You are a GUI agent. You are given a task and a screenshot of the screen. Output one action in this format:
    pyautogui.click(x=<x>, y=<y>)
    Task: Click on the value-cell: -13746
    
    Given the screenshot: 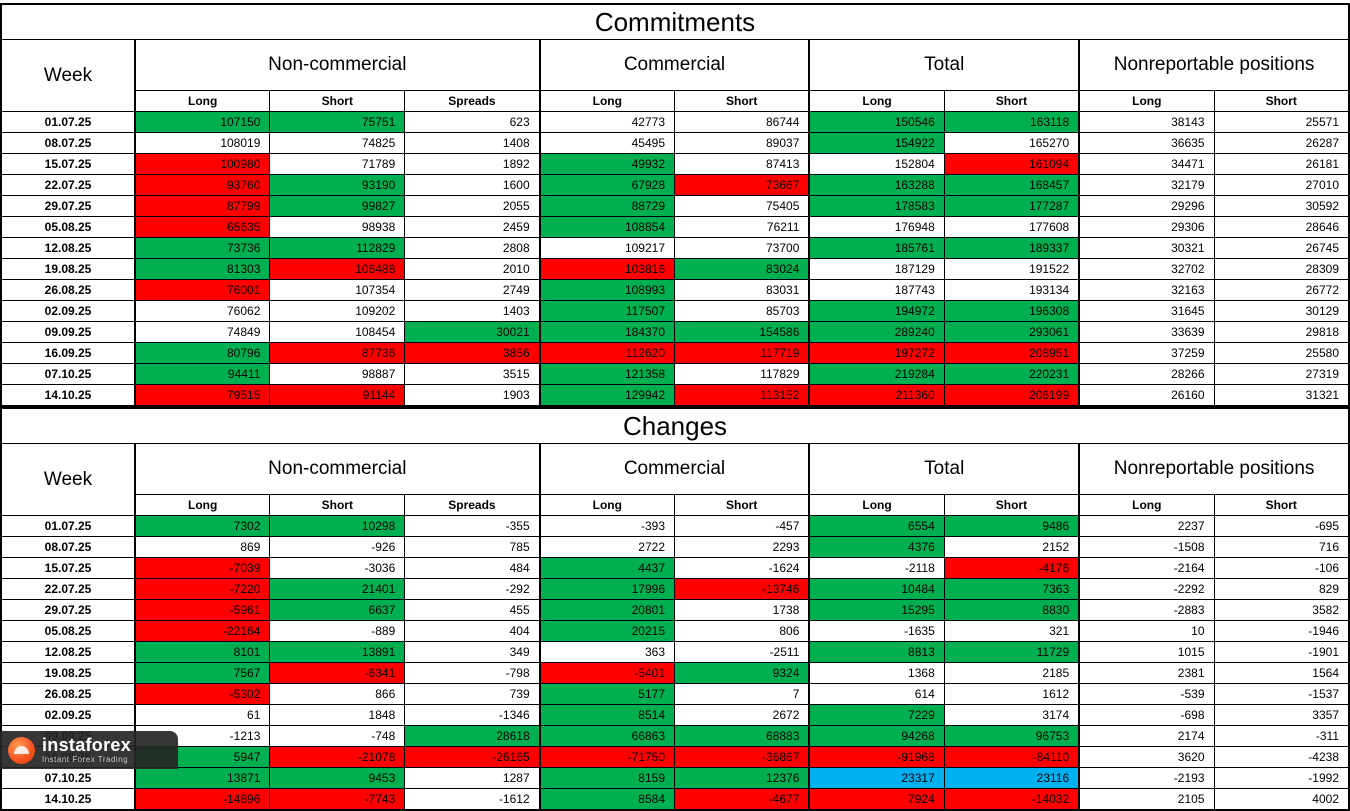 What is the action you would take?
    pyautogui.click(x=742, y=589)
    